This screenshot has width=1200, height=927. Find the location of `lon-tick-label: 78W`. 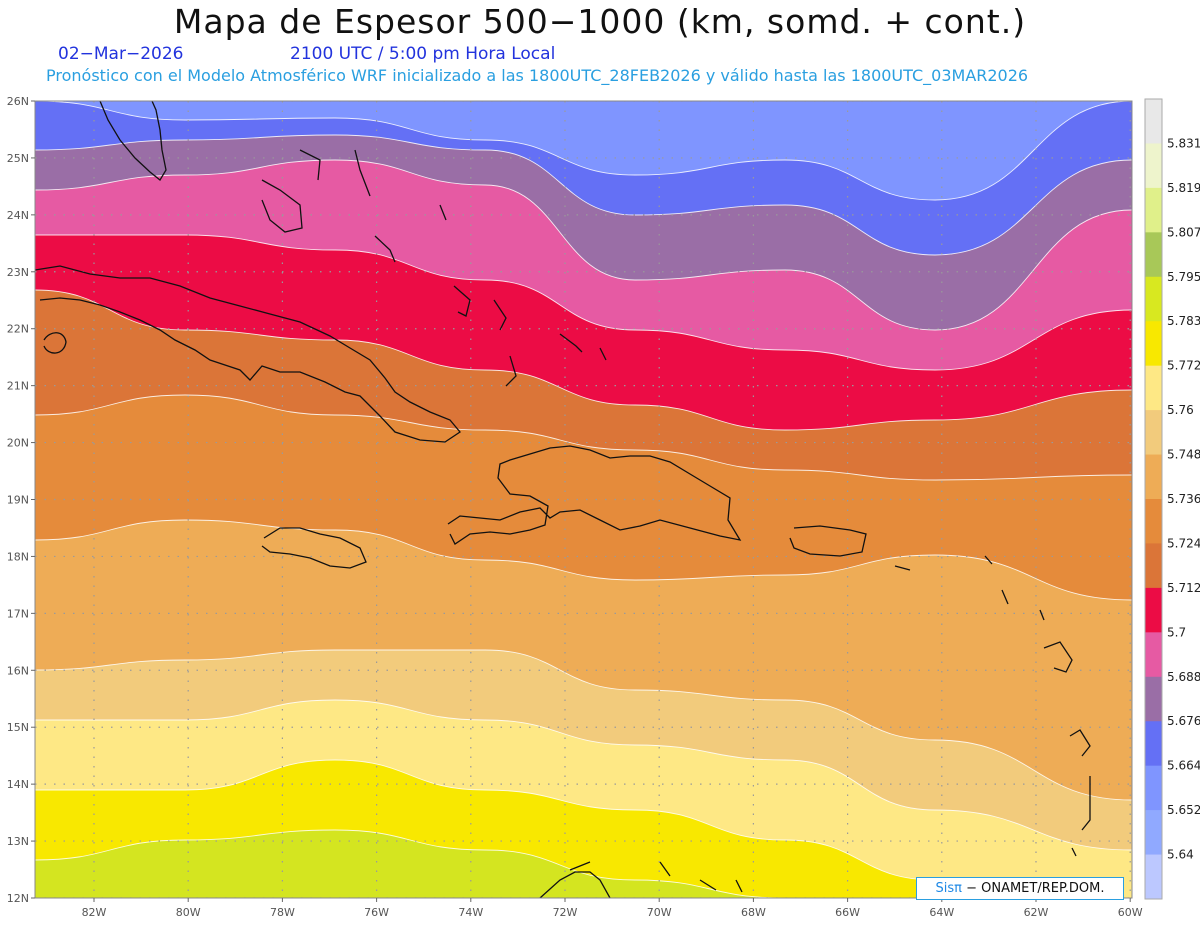

lon-tick-label: 78W is located at coordinates (282, 912).